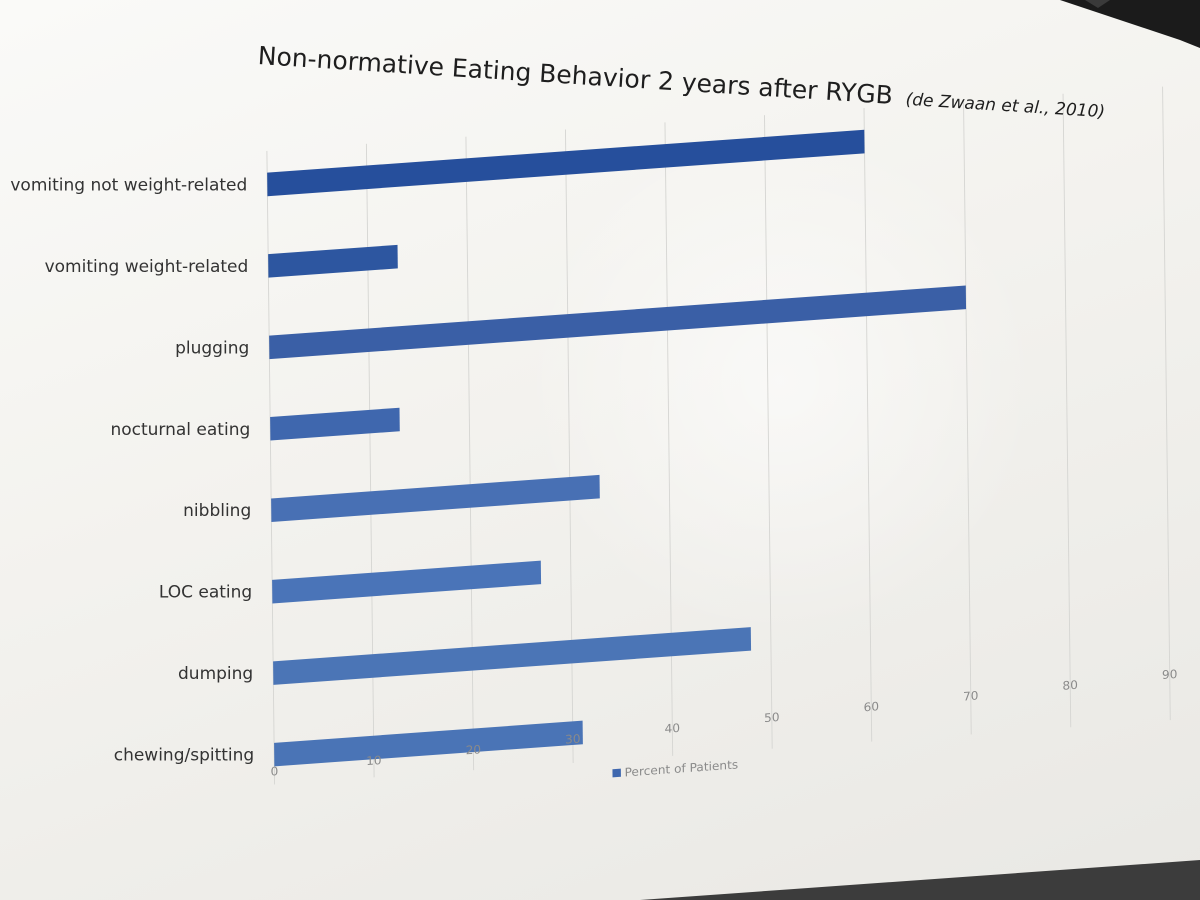 The image size is (1200, 900). Describe the element at coordinates (1097, 4) in the screenshot. I see `bezel-notch` at that location.